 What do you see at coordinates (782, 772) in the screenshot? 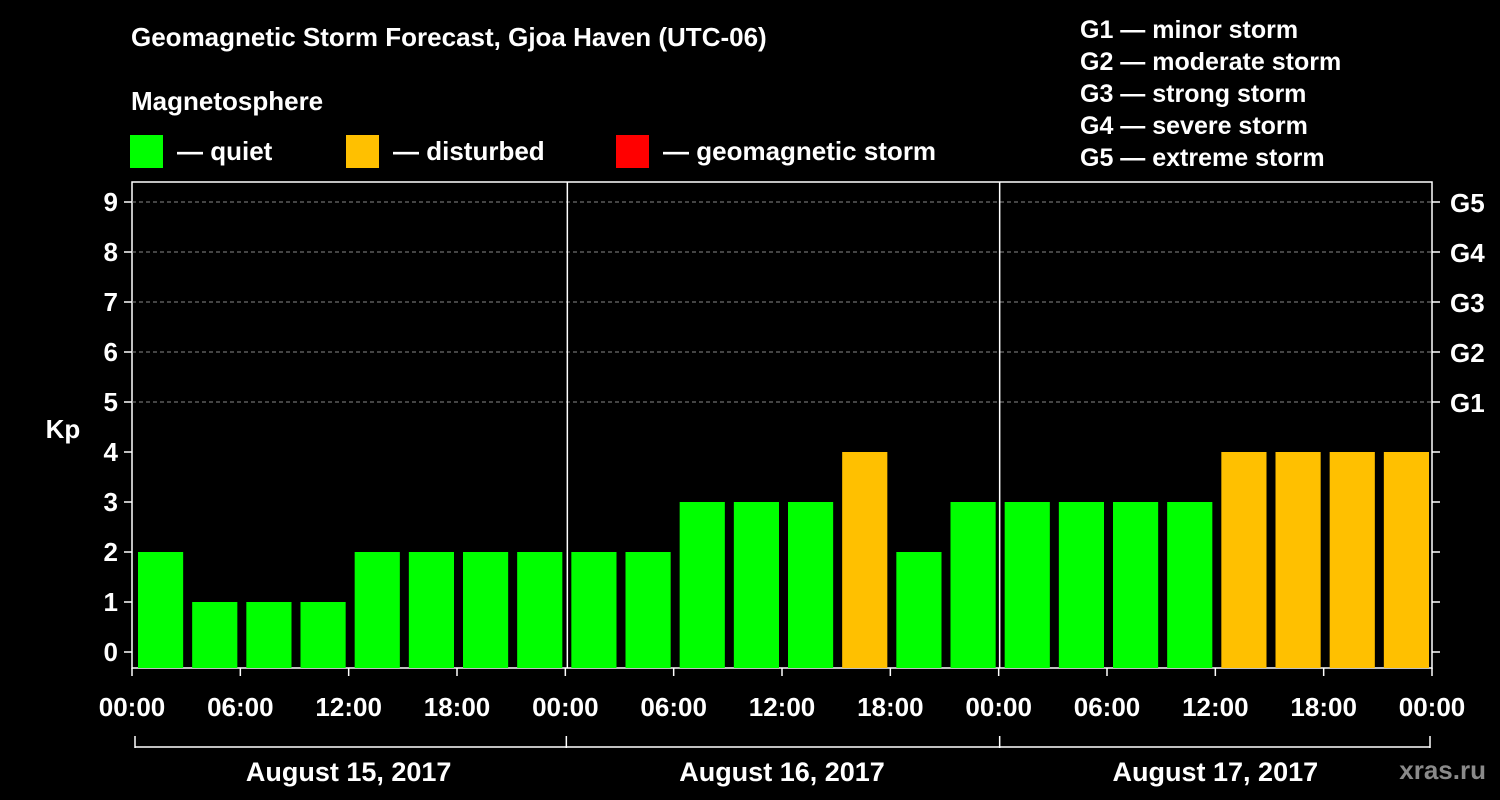
I see `day-label: August 16, 2017` at bounding box center [782, 772].